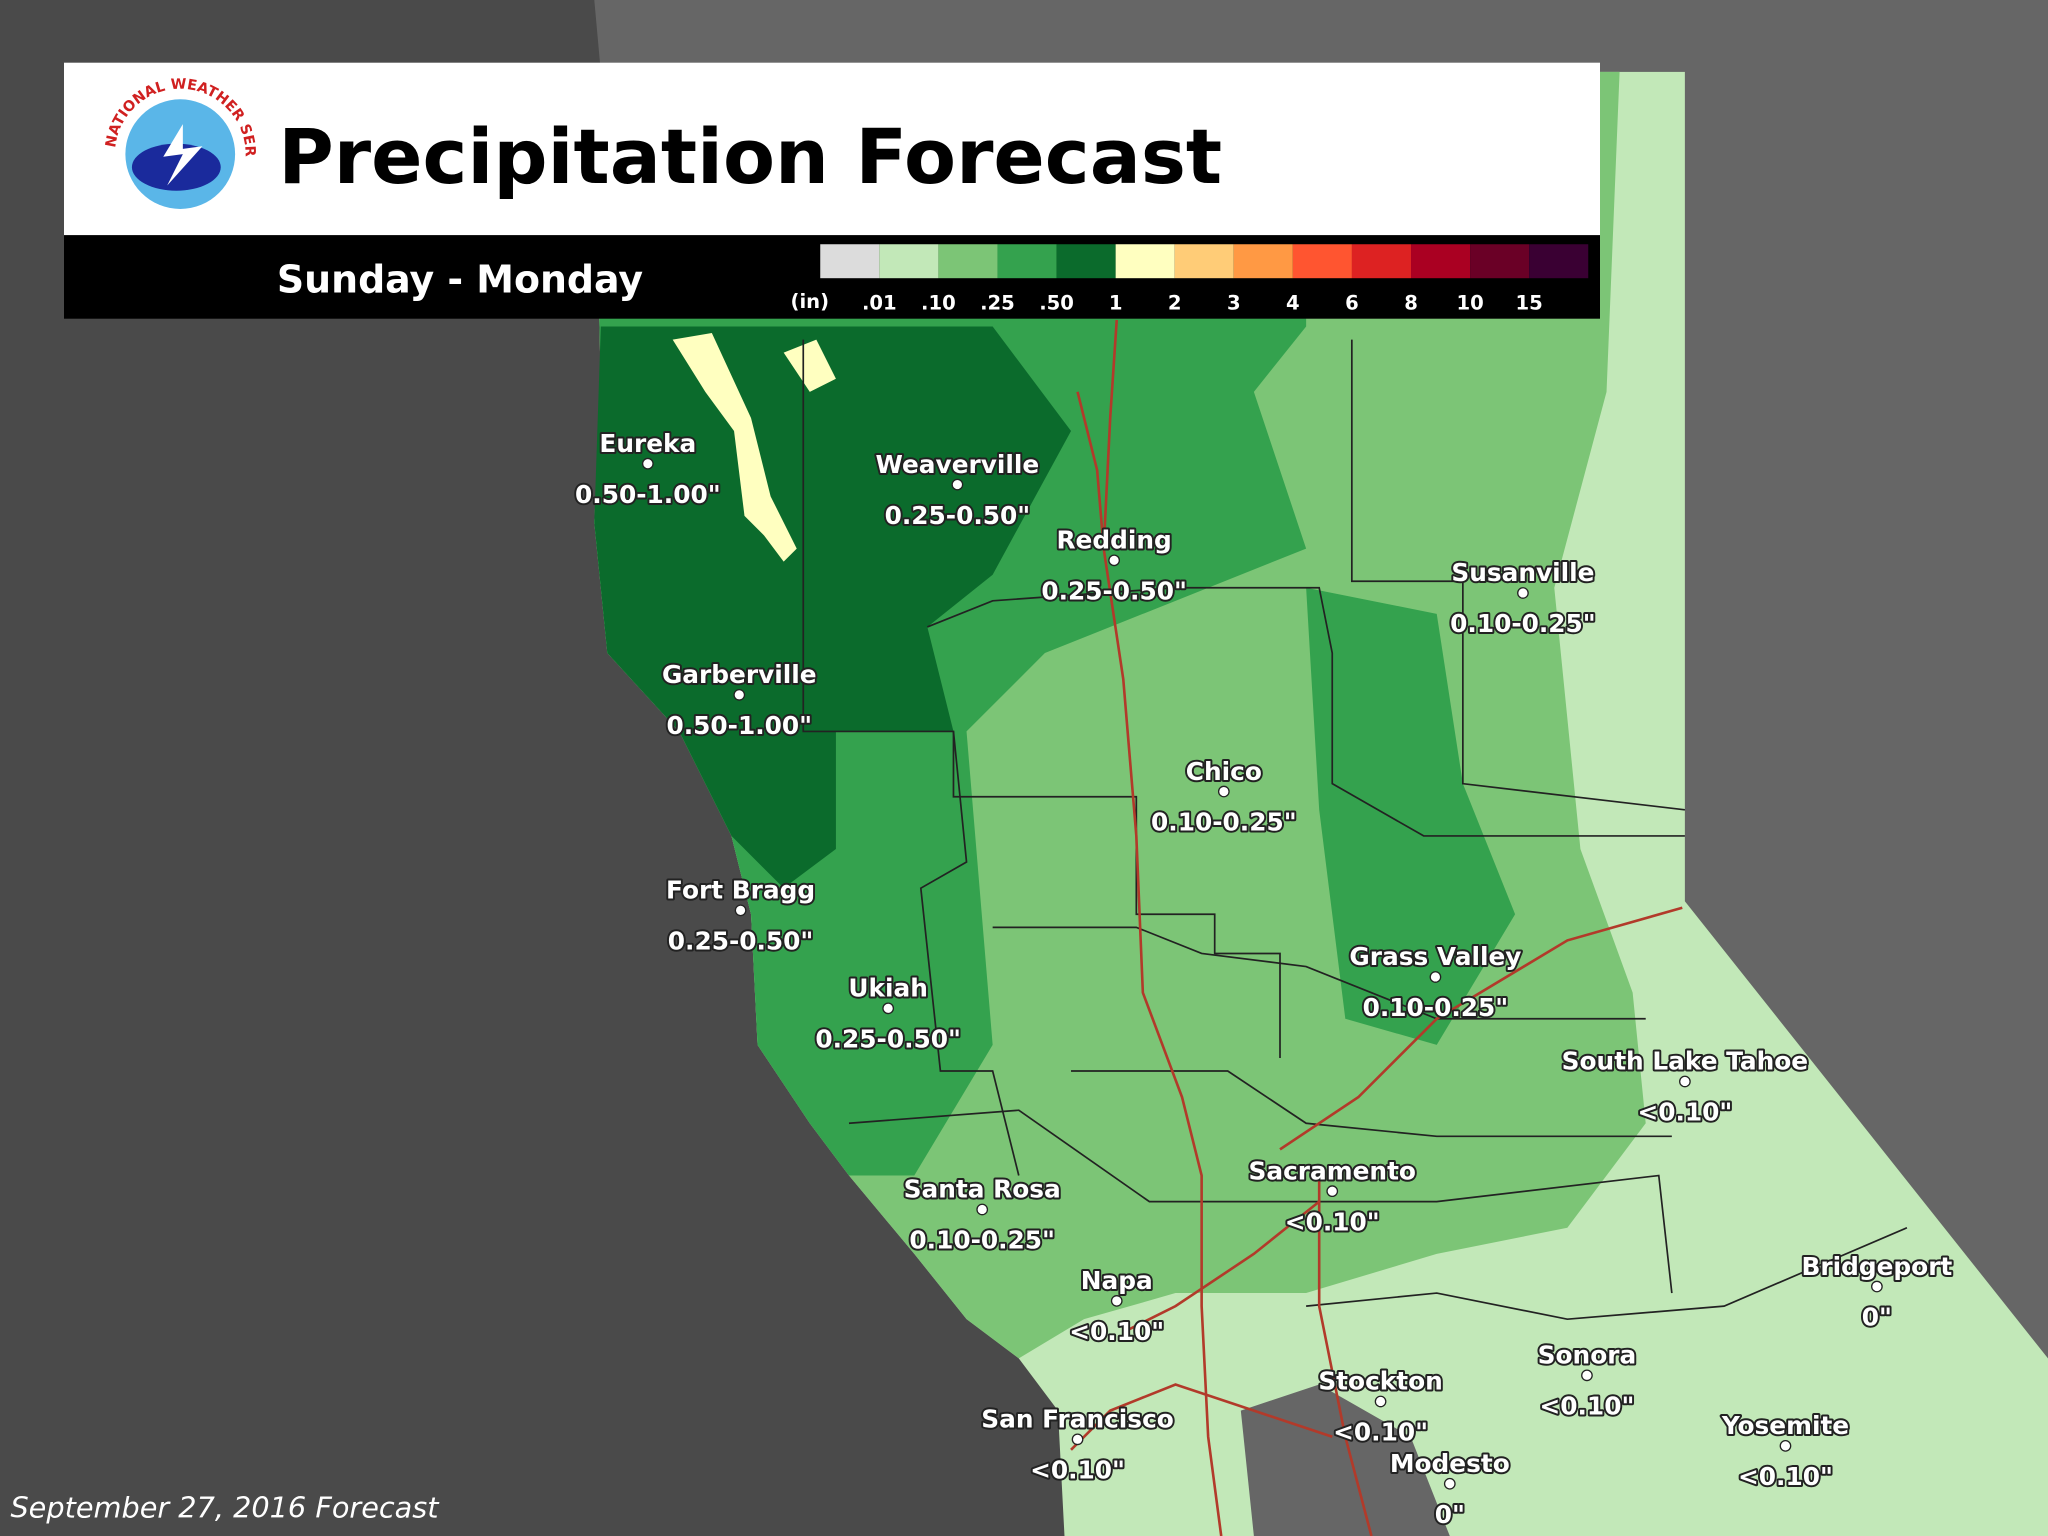 Image resolution: width=2048 pixels, height=1536 pixels. What do you see at coordinates (1685, 1061) in the screenshot?
I see `city-name: South Lake Tahoe` at bounding box center [1685, 1061].